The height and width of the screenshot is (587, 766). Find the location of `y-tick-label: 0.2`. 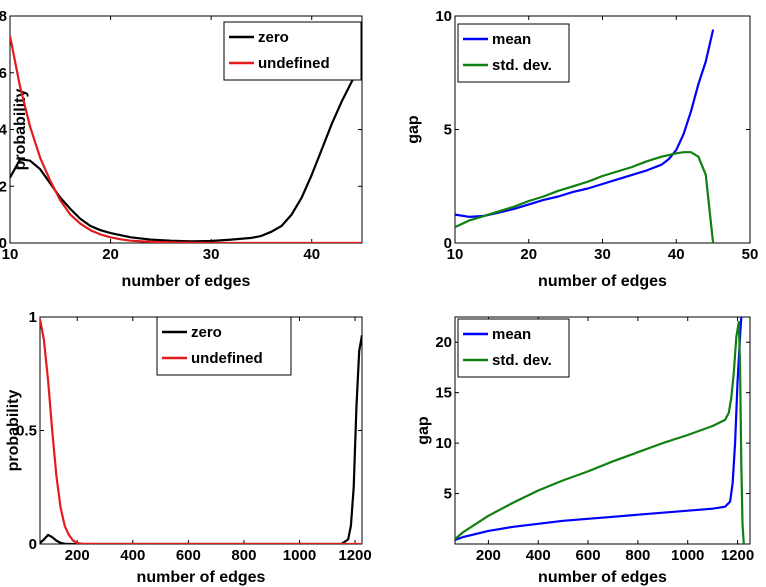

y-tick-label: 0.2 is located at coordinates (3, 186).